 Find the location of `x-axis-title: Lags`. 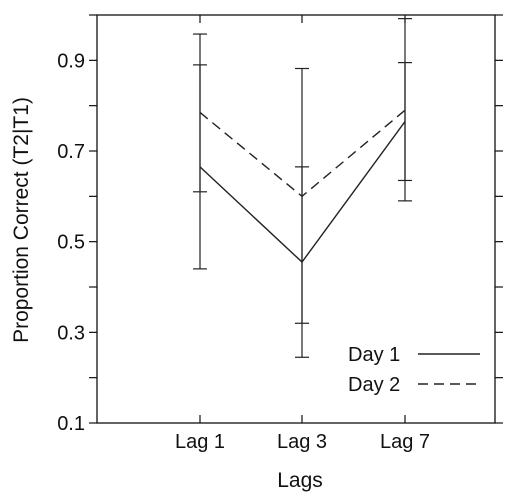

x-axis-title: Lags is located at coordinates (300, 480).